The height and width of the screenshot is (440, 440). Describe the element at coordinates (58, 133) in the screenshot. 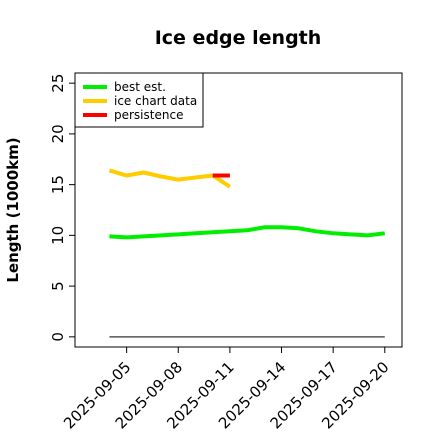

I see `y-tick-label-20: 20` at that location.